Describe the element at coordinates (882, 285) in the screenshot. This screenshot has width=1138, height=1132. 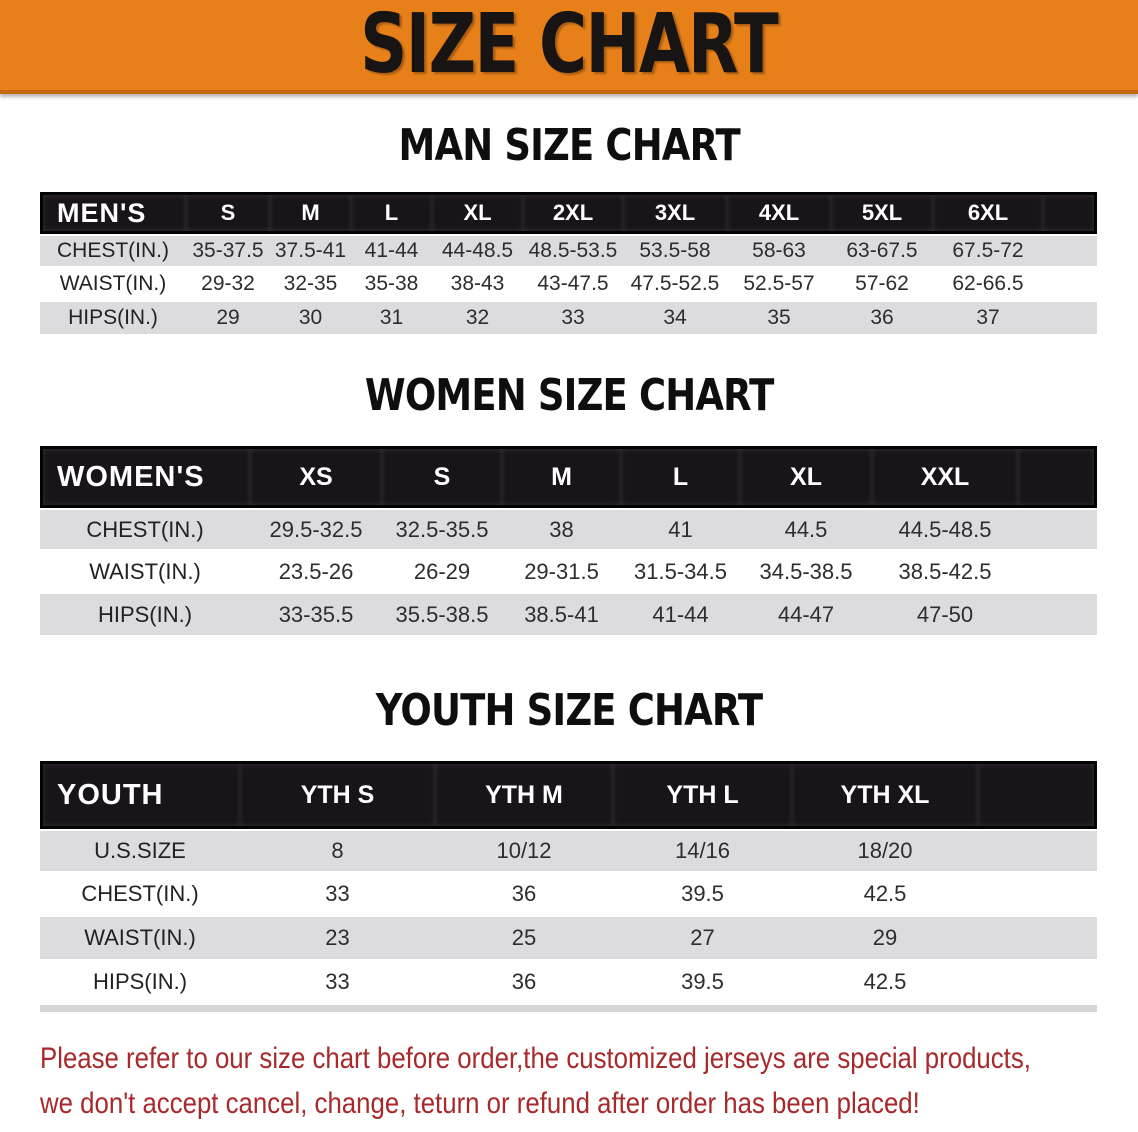
I see `size-cell: 57-62` at that location.